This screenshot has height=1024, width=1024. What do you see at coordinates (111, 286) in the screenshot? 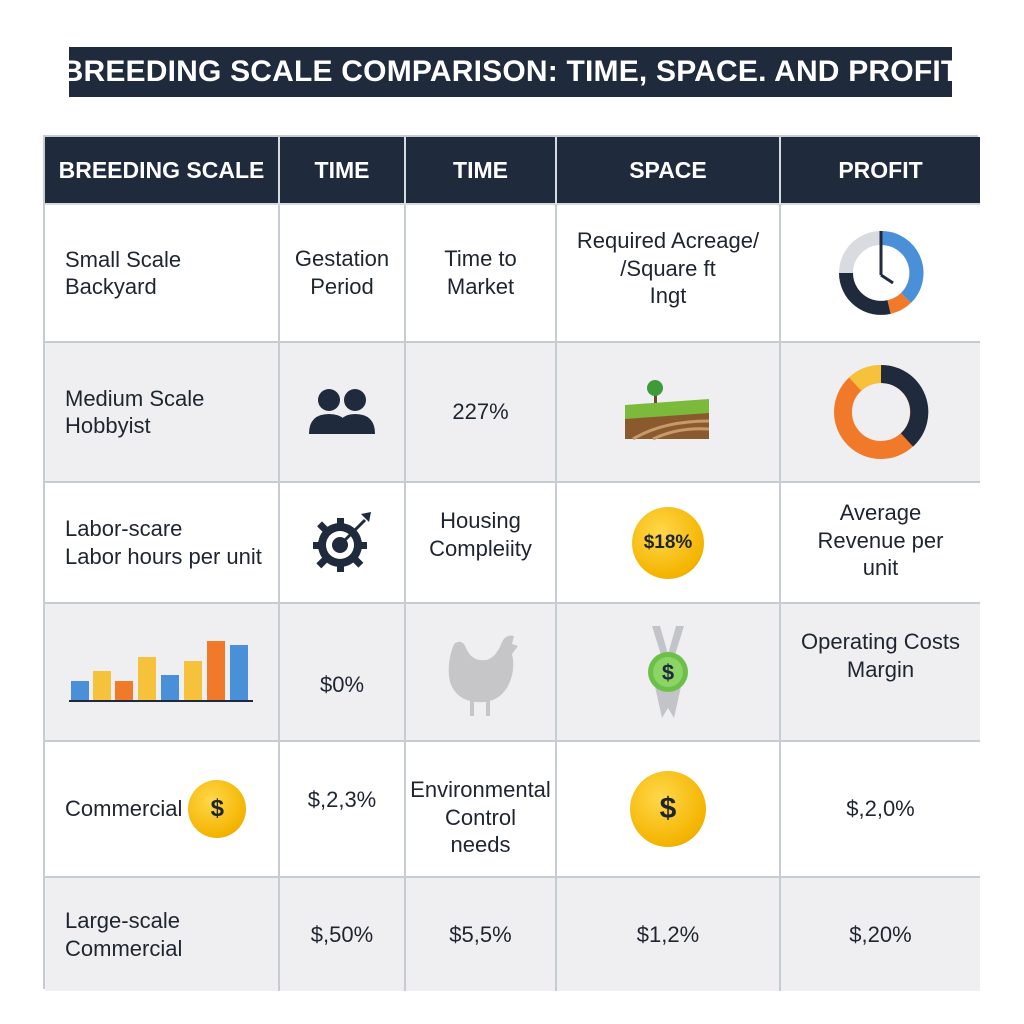
I see `scale-label-line: Backyard` at bounding box center [111, 286].